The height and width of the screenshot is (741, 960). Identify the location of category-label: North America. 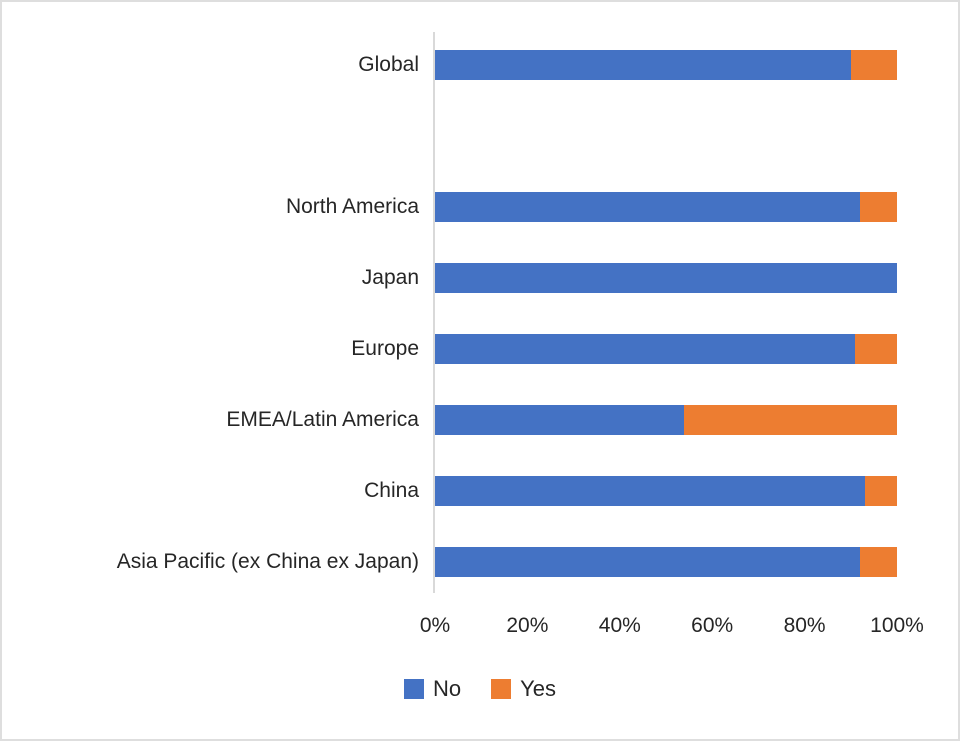
(352, 206).